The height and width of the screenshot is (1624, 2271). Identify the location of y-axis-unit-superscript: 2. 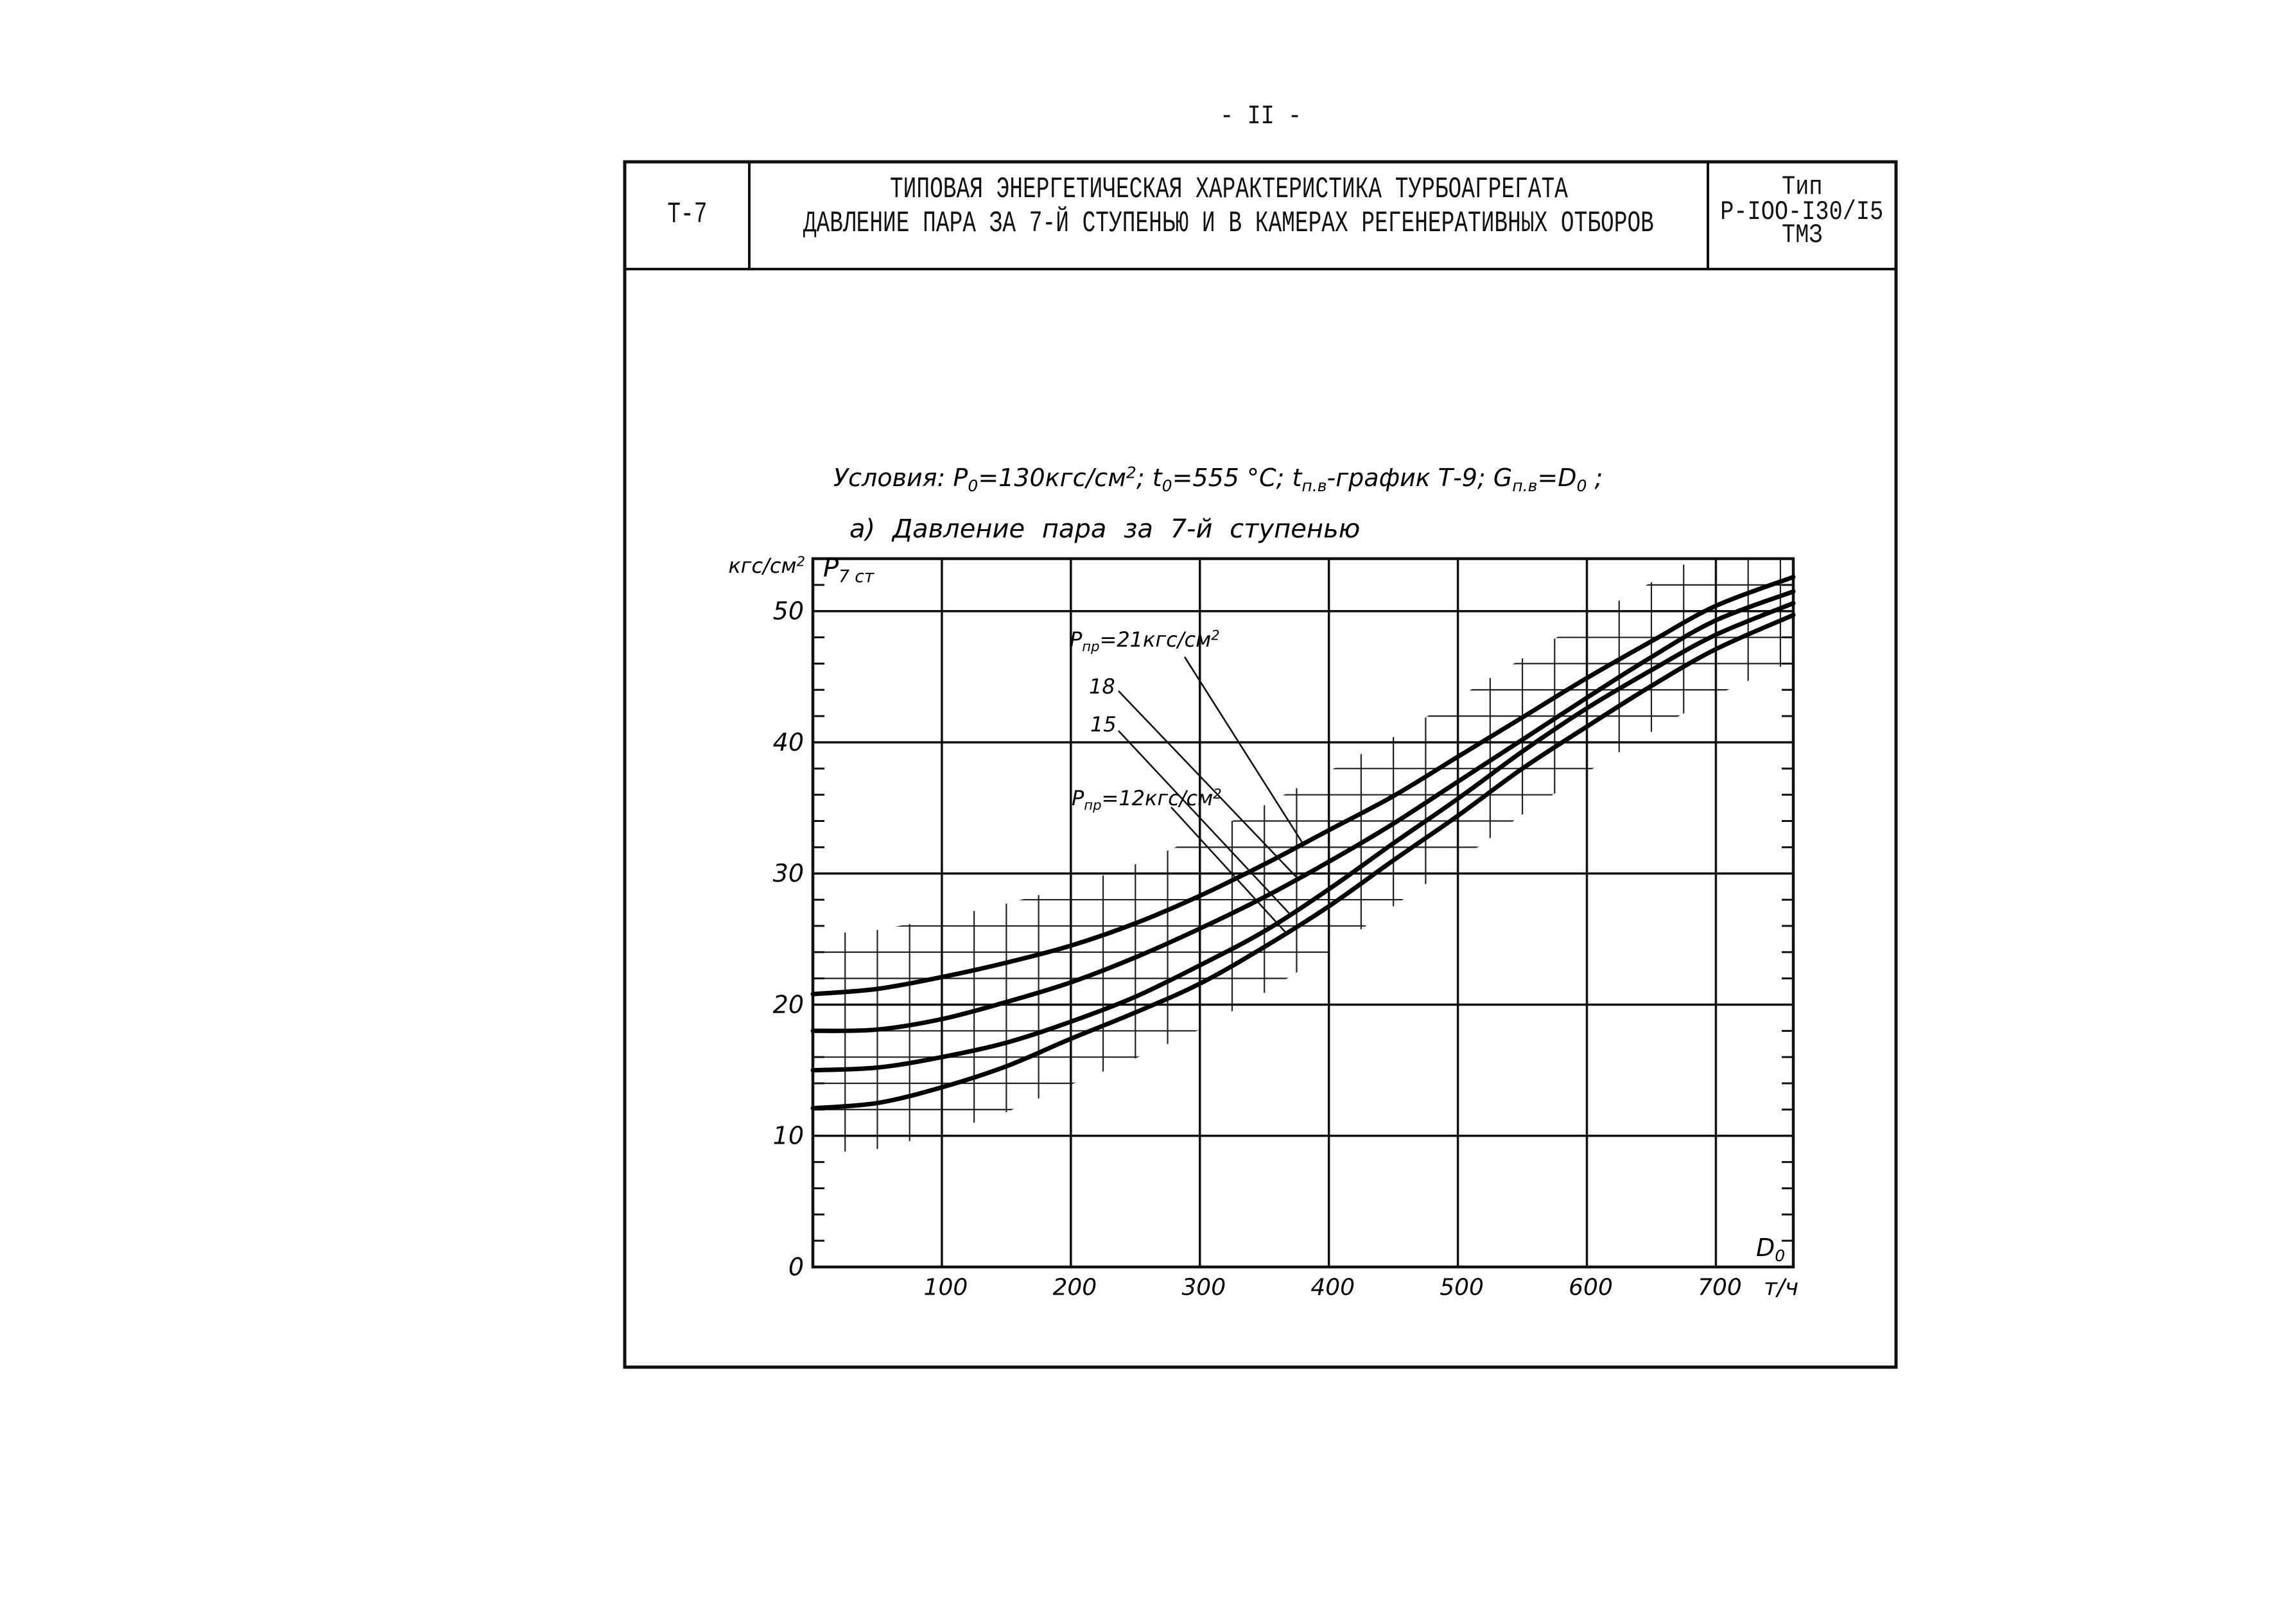
(800, 561).